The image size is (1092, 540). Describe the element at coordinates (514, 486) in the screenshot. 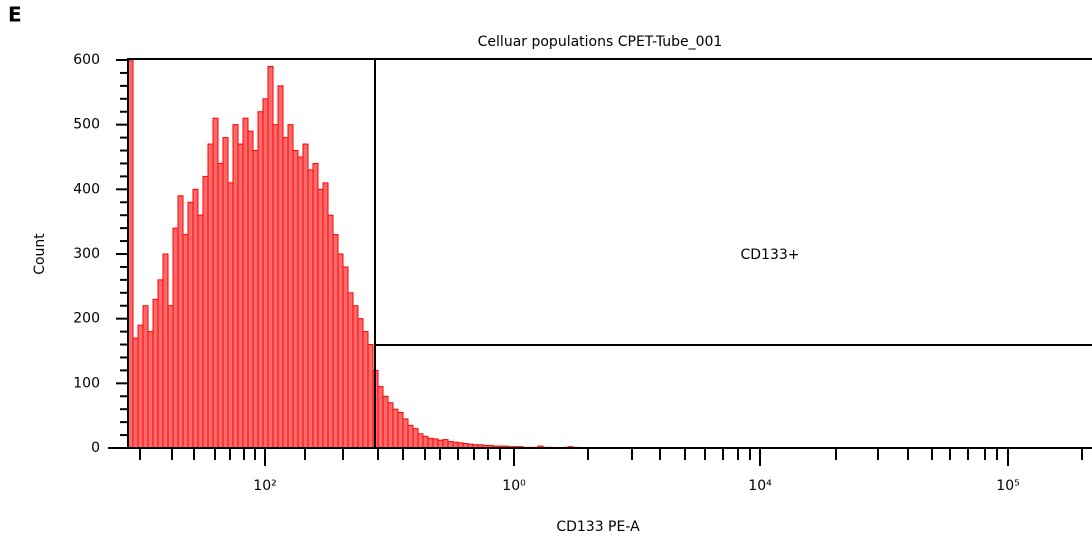

I see `x-tick-label: 10⁰` at that location.